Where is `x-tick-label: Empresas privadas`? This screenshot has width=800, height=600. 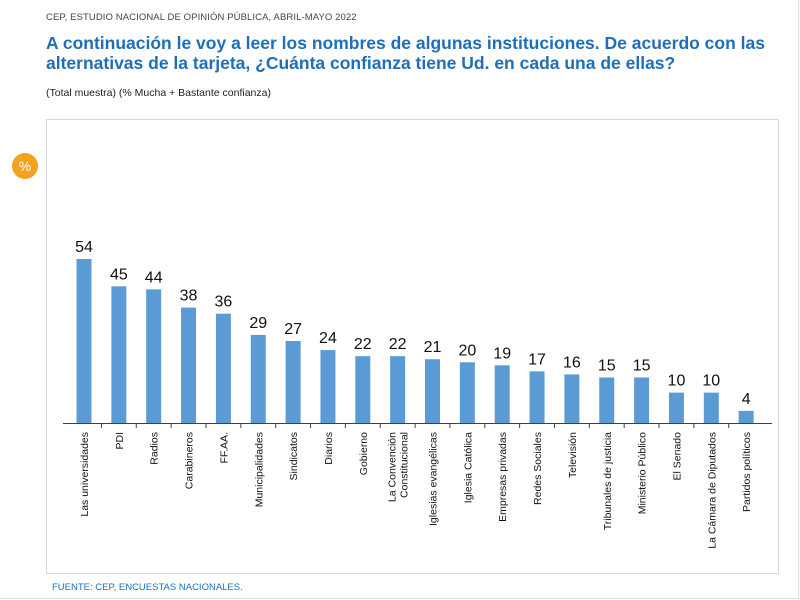 x-tick-label: Empresas privadas is located at coordinates (503, 477).